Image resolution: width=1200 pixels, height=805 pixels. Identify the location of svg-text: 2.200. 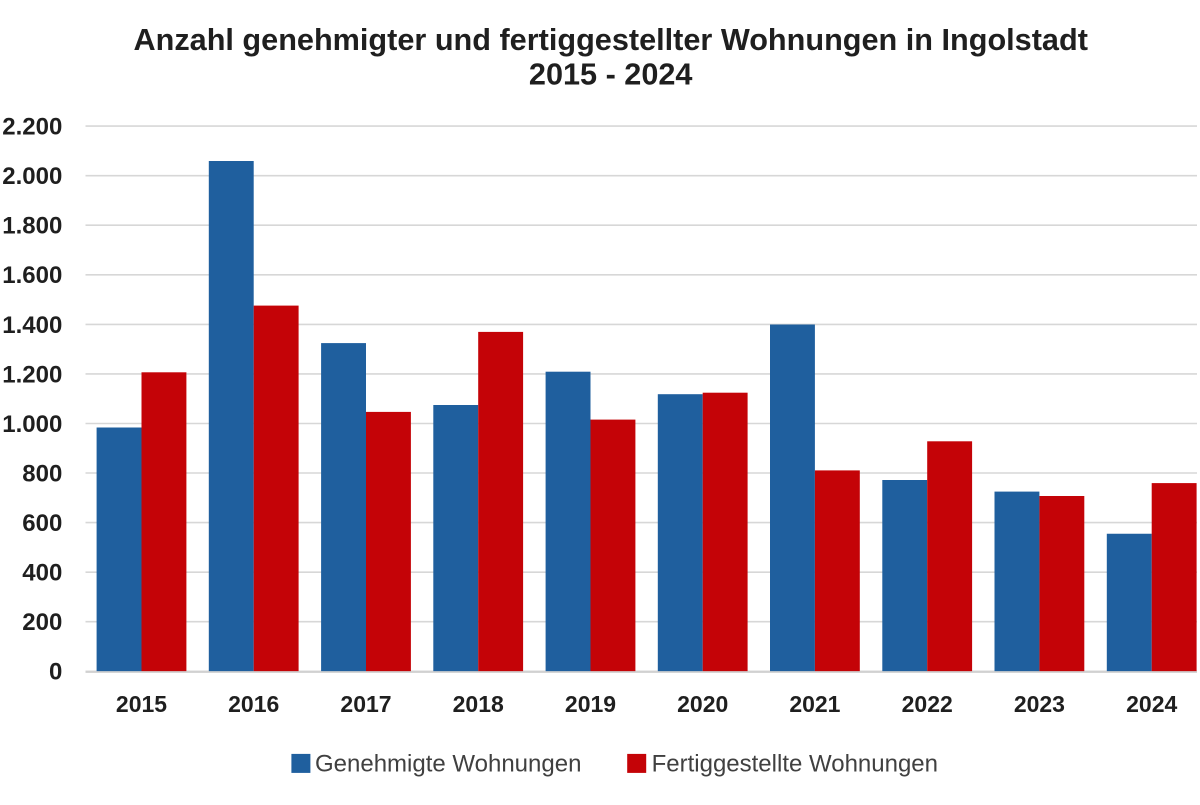
(32, 127).